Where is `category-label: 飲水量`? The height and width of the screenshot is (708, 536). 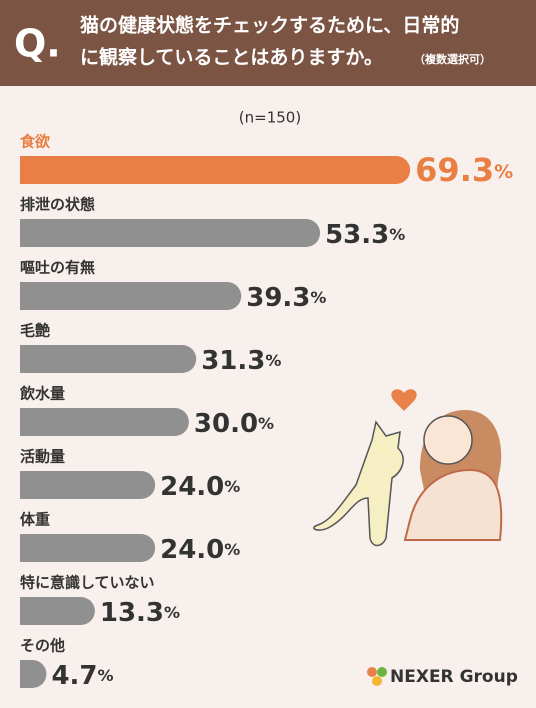 category-label: 飲水量 is located at coordinates (42, 394).